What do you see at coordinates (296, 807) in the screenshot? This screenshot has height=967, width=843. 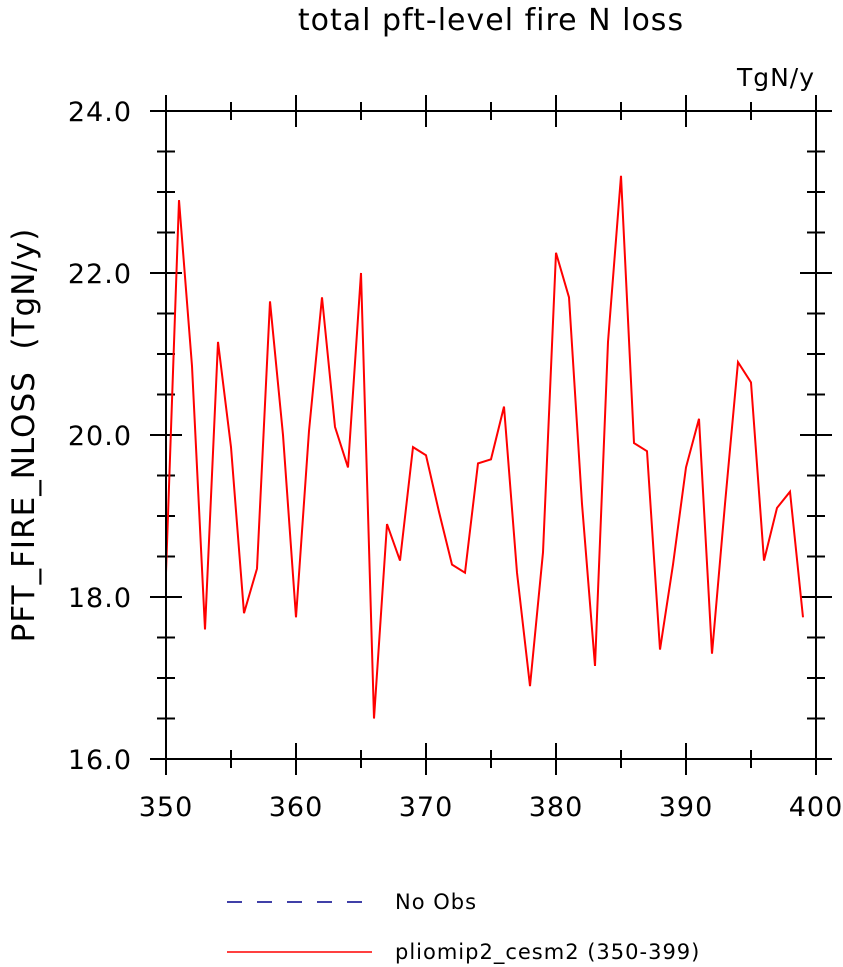 I see `x-tick-label: 360` at bounding box center [296, 807].